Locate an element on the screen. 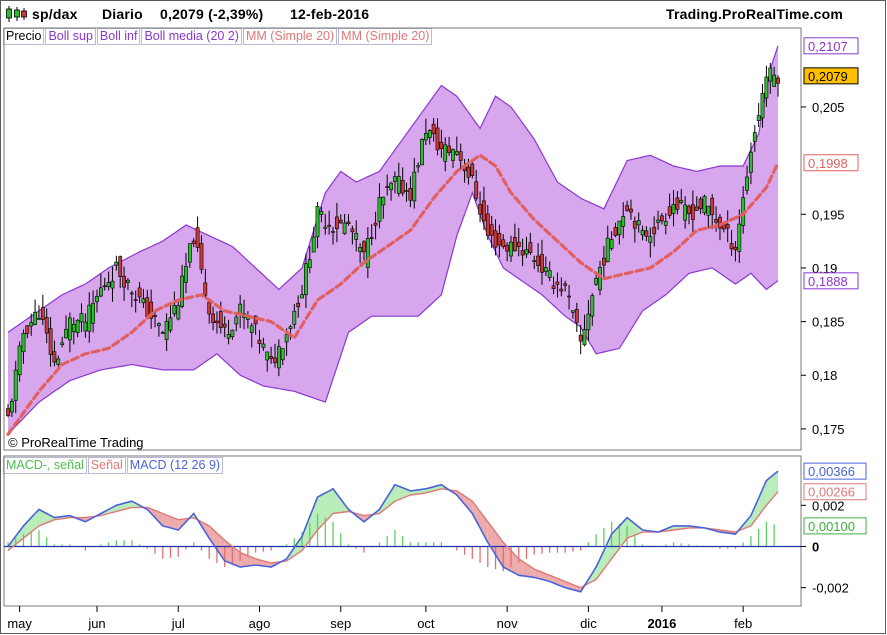 This screenshot has height=635, width=887. legend-price: Precio is located at coordinates (24, 36).